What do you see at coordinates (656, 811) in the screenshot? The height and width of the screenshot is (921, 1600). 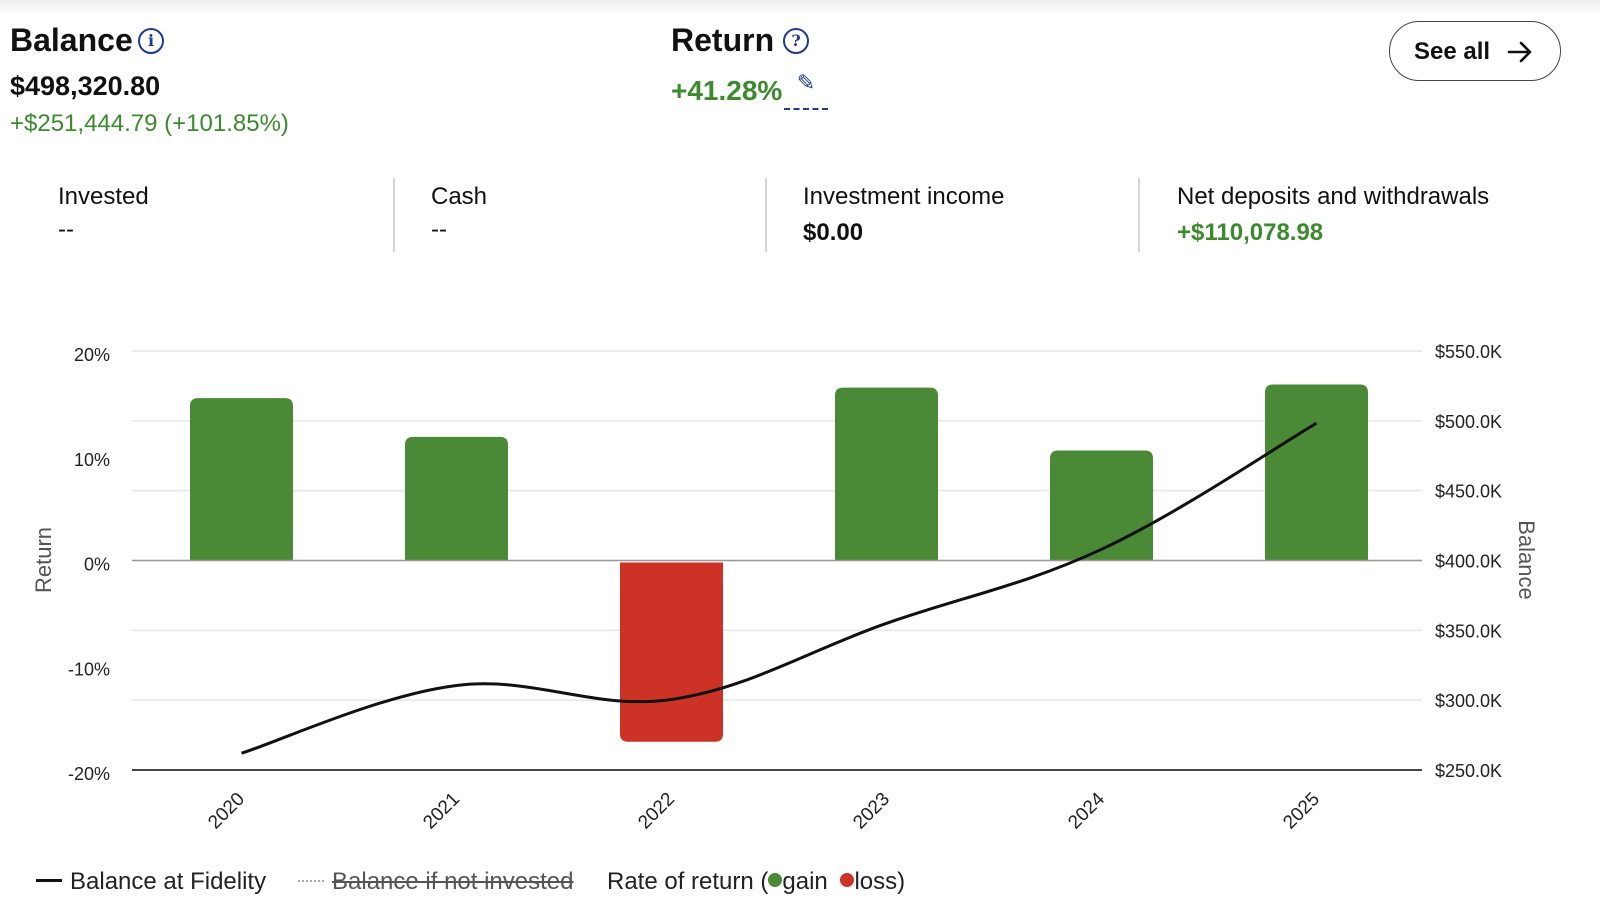 I see `x-axis-label-2022: 2022` at bounding box center [656, 811].